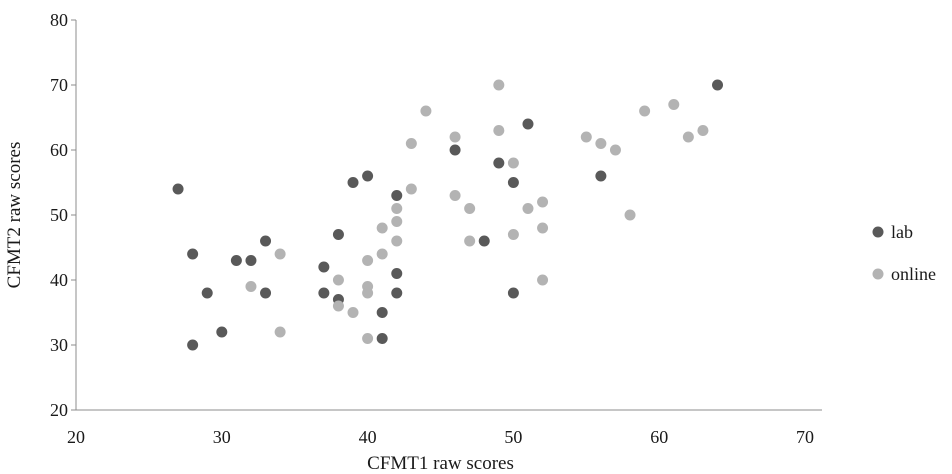 The width and height of the screenshot is (952, 474). I want to click on y-tick-label: 60, so click(59, 150).